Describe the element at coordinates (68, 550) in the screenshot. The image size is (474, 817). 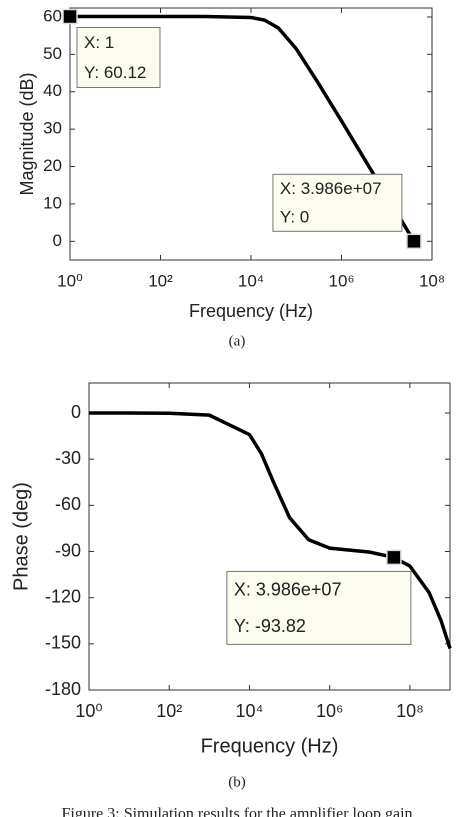
I see `y-tick-label: -90` at that location.